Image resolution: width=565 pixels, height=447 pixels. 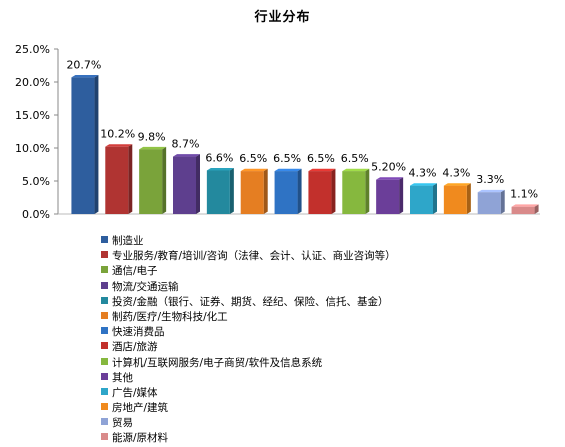 What do you see at coordinates (186, 144) in the screenshot?
I see `bar-data-label: 8.7%` at bounding box center [186, 144].